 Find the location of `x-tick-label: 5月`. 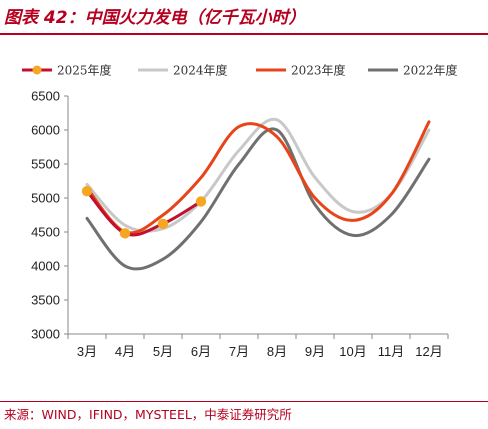

x-tick-label: 5月 is located at coordinates (163, 351).